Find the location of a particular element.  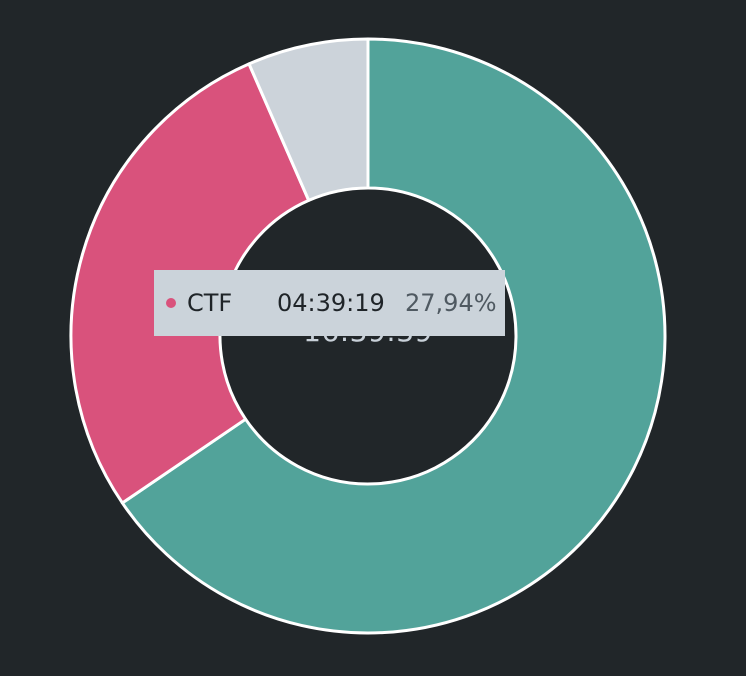

tooltip-duration: 04:39:19 is located at coordinates (331, 303).